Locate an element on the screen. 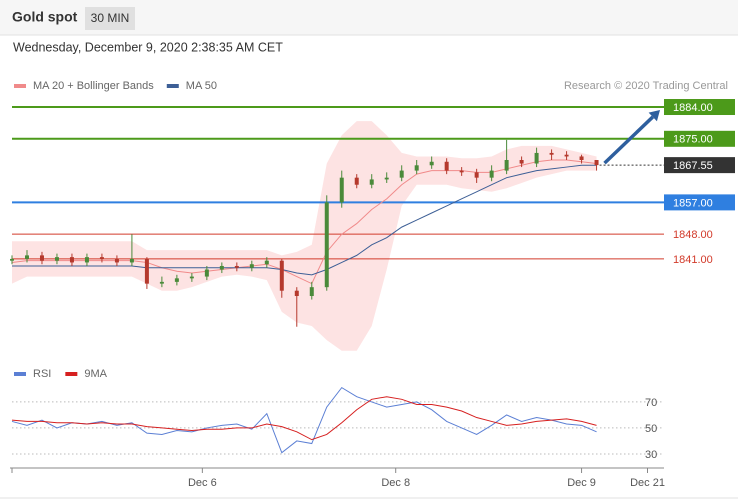  legend-label: 9MA is located at coordinates (95, 374).